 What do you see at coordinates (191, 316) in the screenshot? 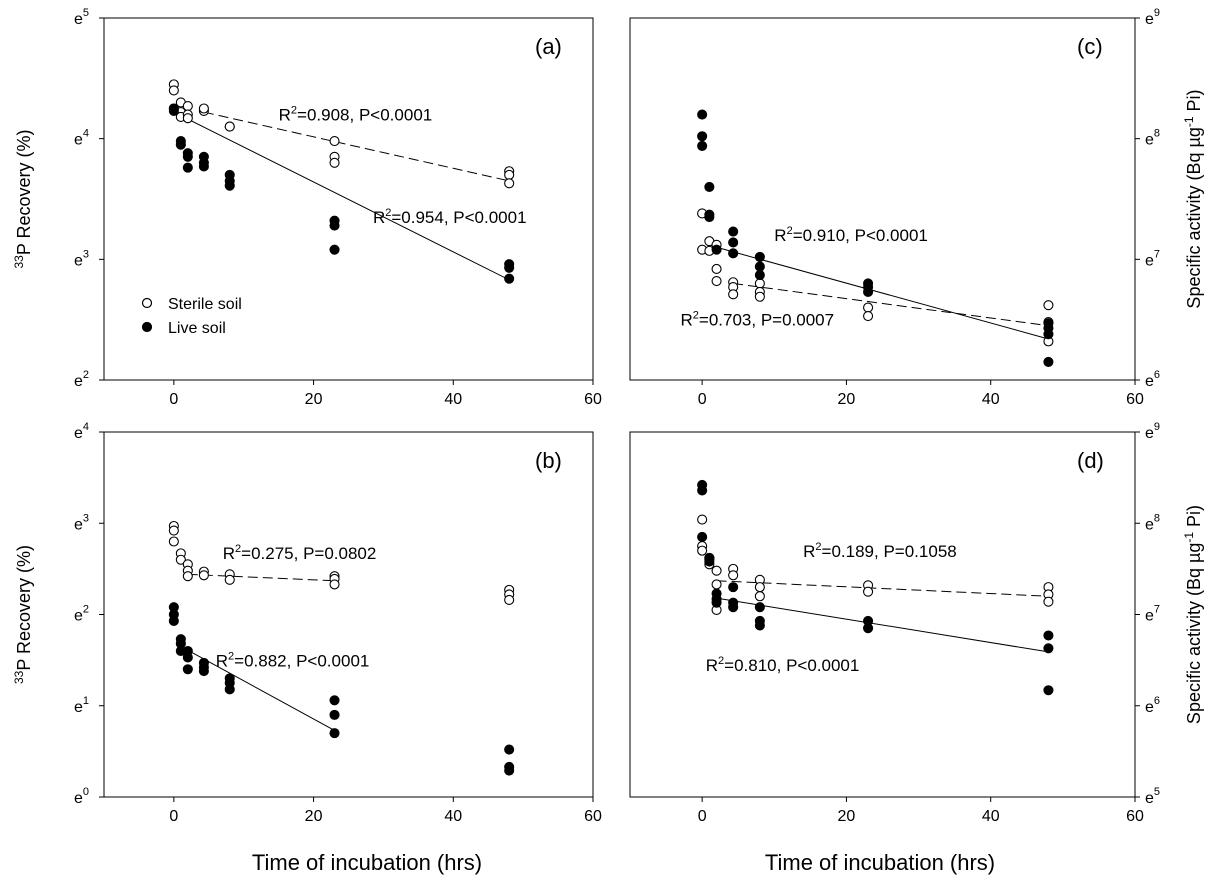
I see `legend: Sterile soil Live soil` at bounding box center [191, 316].